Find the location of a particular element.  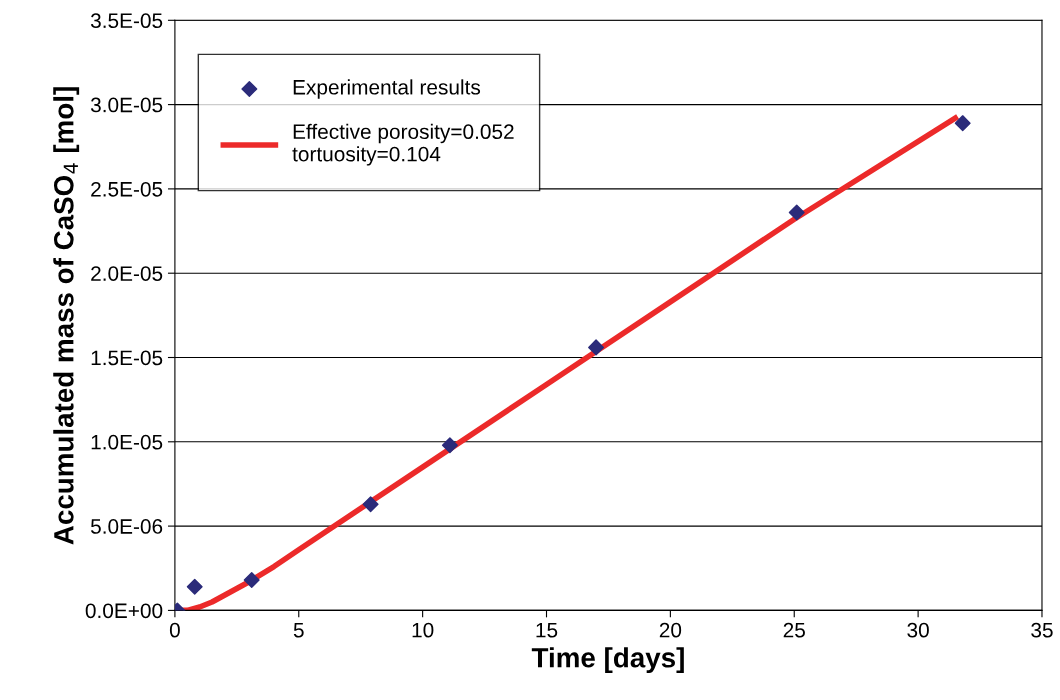

y-tick-label: 1.5E-05 is located at coordinates (127, 358).